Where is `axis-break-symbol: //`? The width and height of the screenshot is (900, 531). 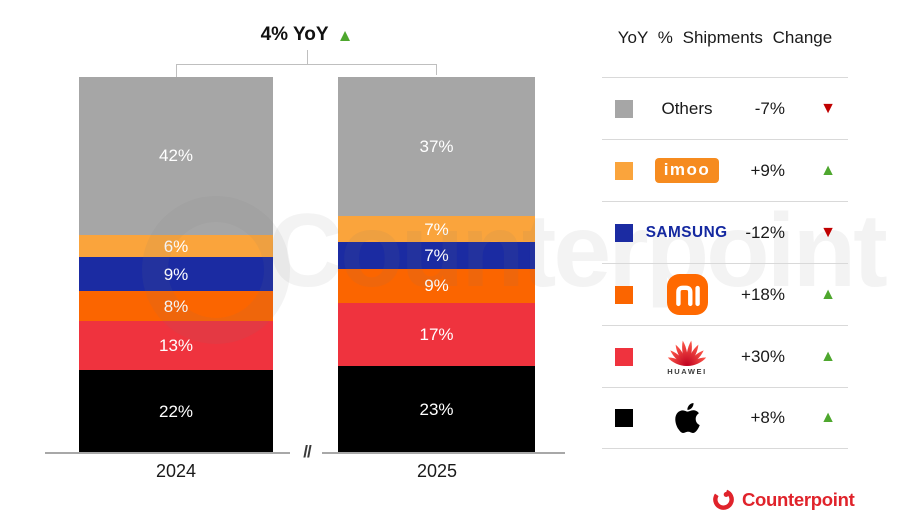 axis-break-symbol: // is located at coordinates (307, 451).